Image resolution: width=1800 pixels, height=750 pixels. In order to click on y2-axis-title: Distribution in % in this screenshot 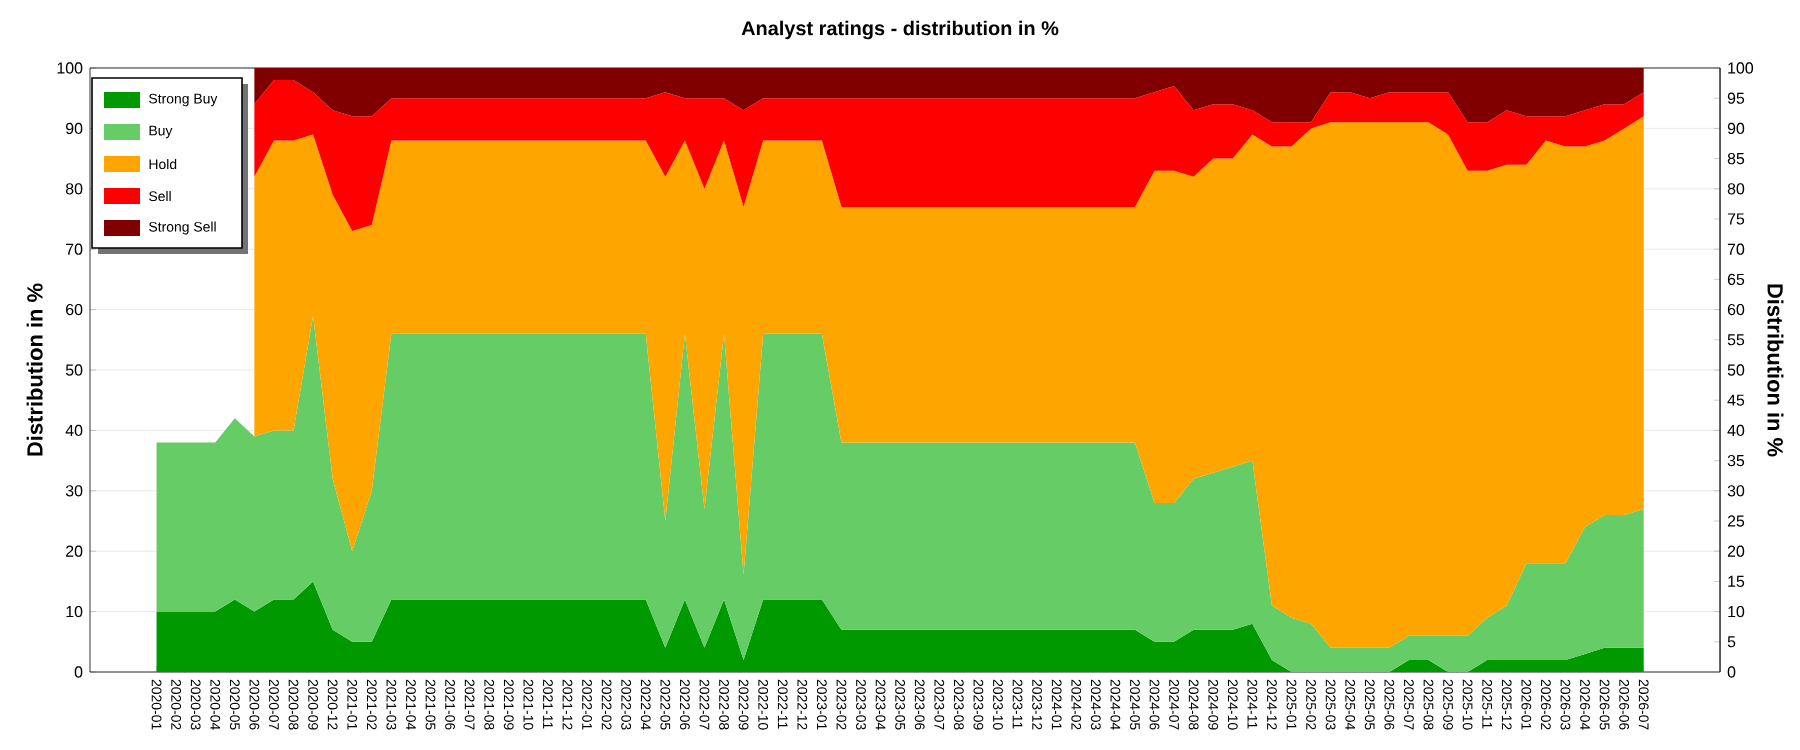, I will do `click(1775, 370)`.